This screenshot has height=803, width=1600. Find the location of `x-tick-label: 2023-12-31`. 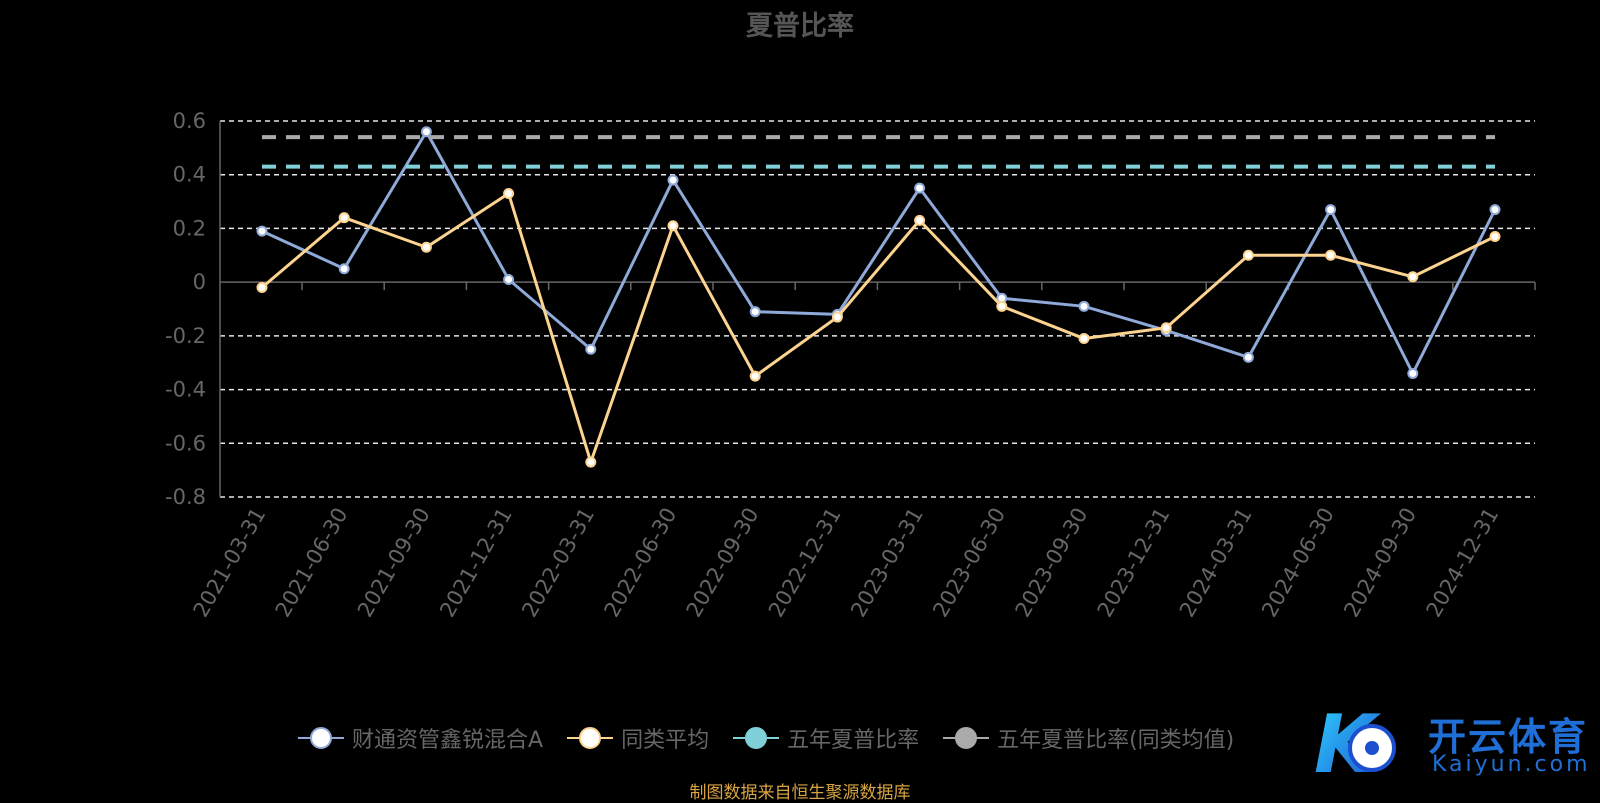

x-tick-label: 2023-12-31 is located at coordinates (1134, 563).